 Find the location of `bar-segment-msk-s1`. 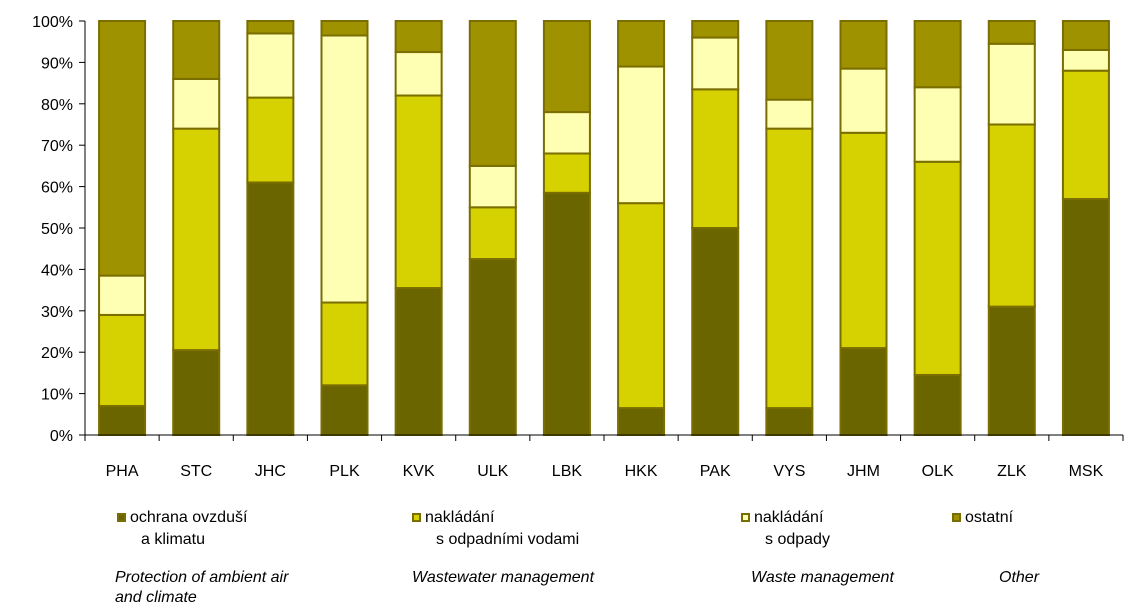

bar-segment-msk-s1 is located at coordinates (1085, 135).